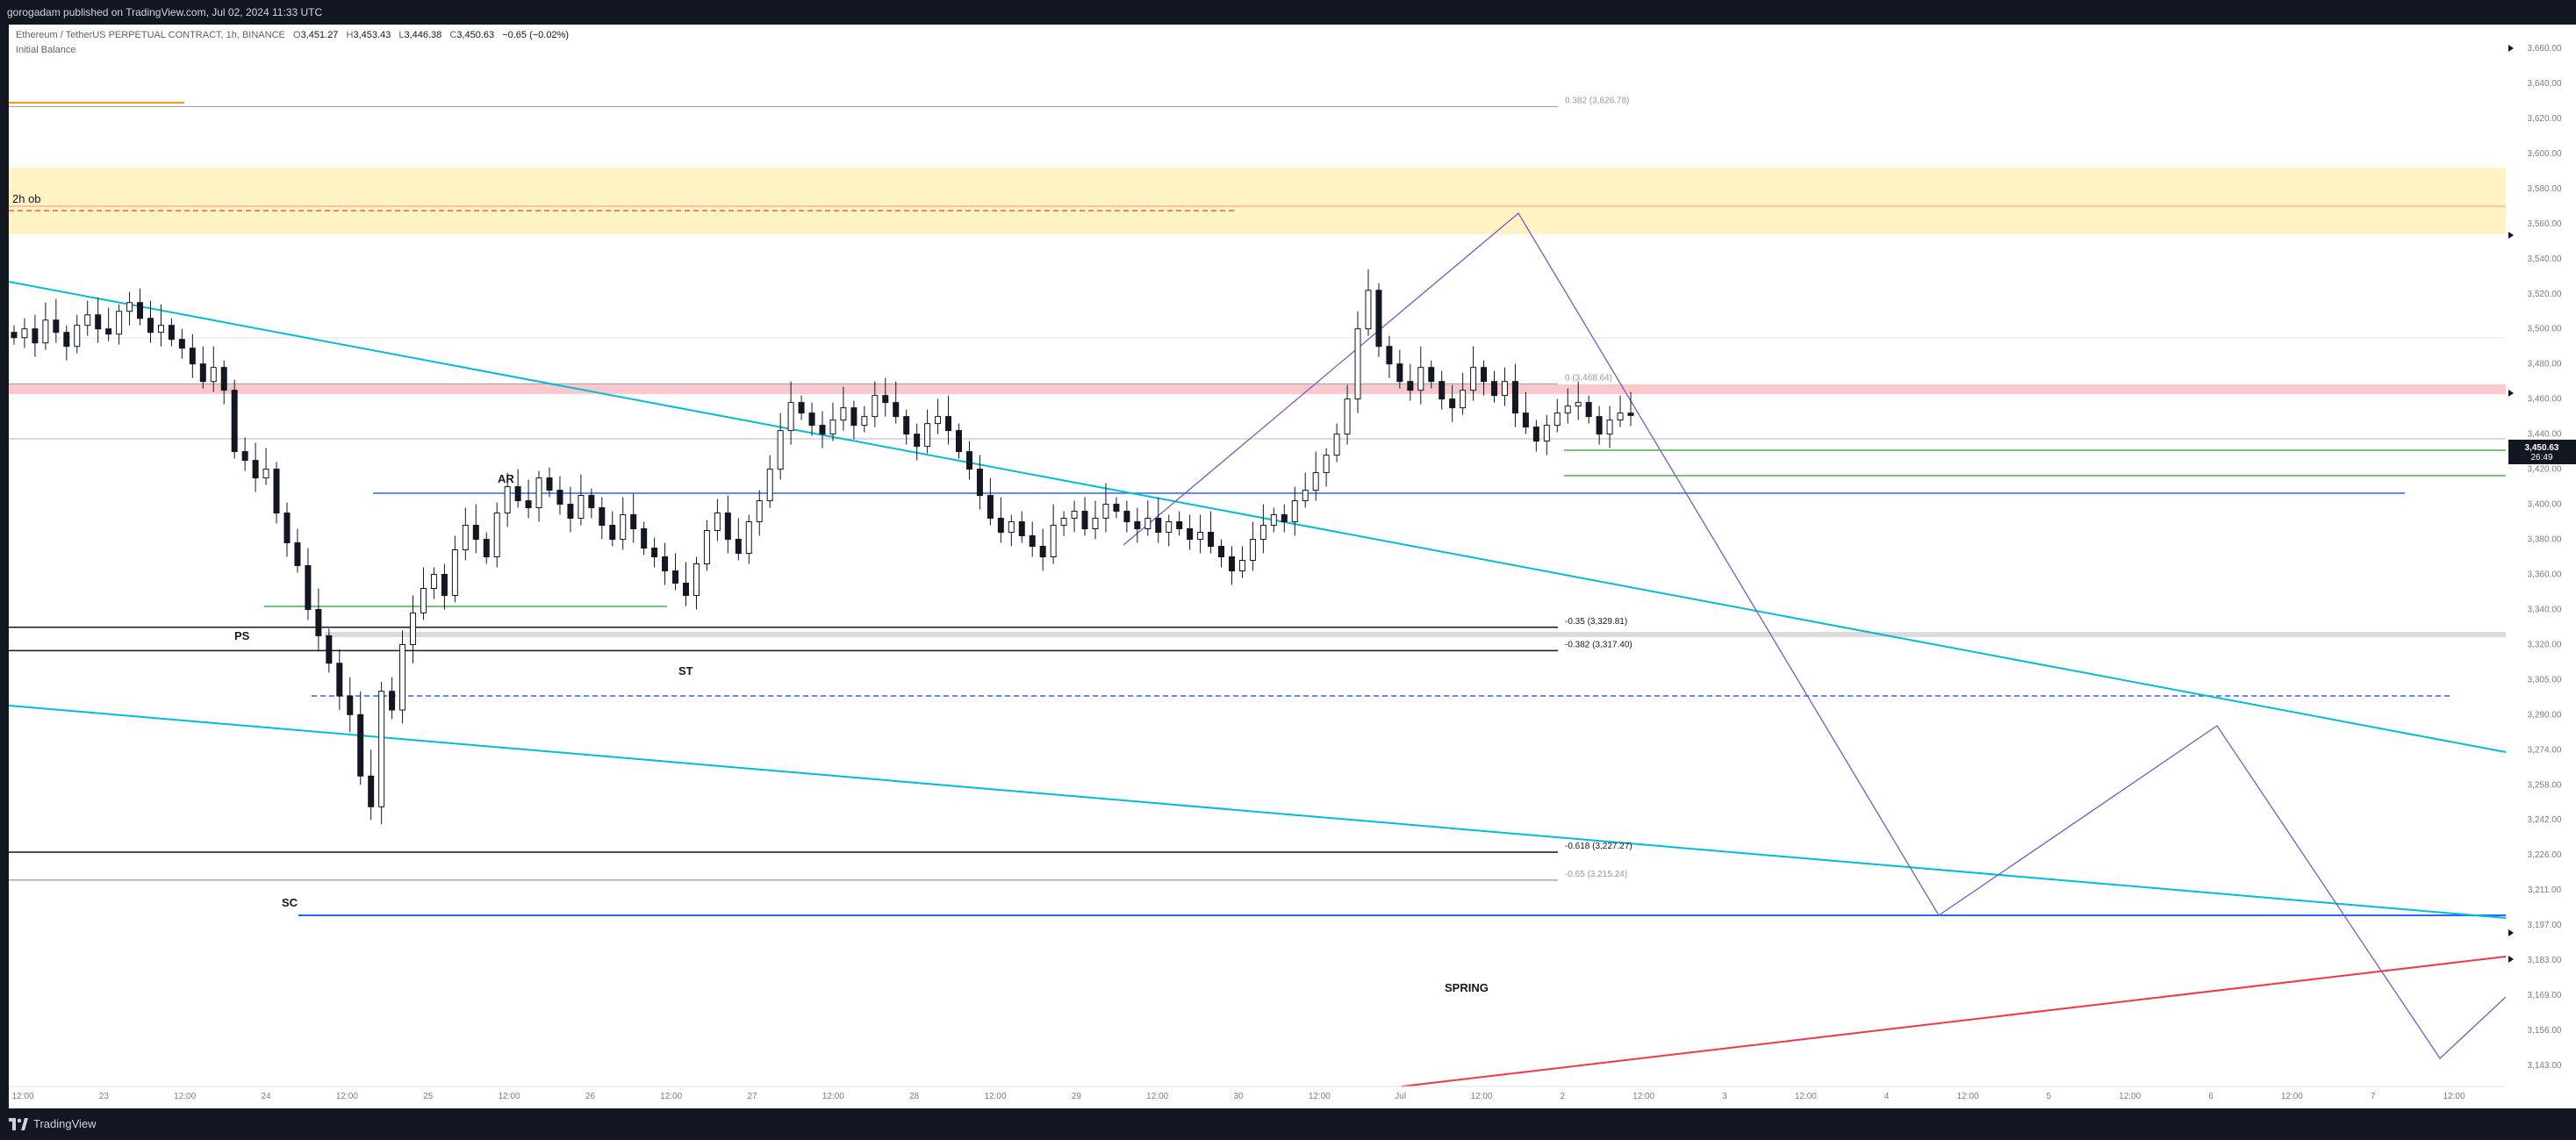 The image size is (2576, 1140). I want to click on close-label: C, so click(453, 35).